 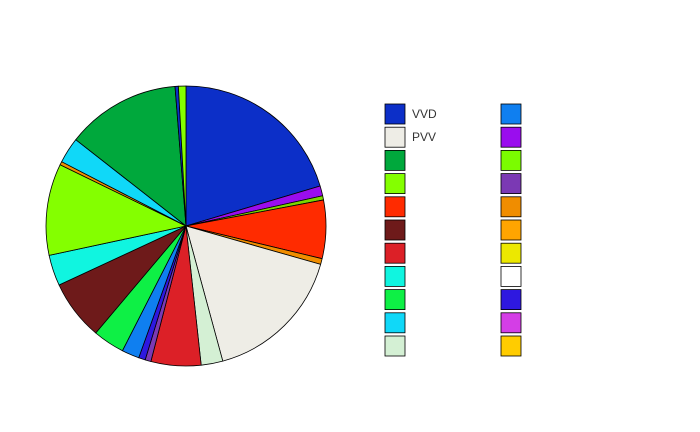 I want to click on legend: VVD PVV, so click(x=453, y=230).